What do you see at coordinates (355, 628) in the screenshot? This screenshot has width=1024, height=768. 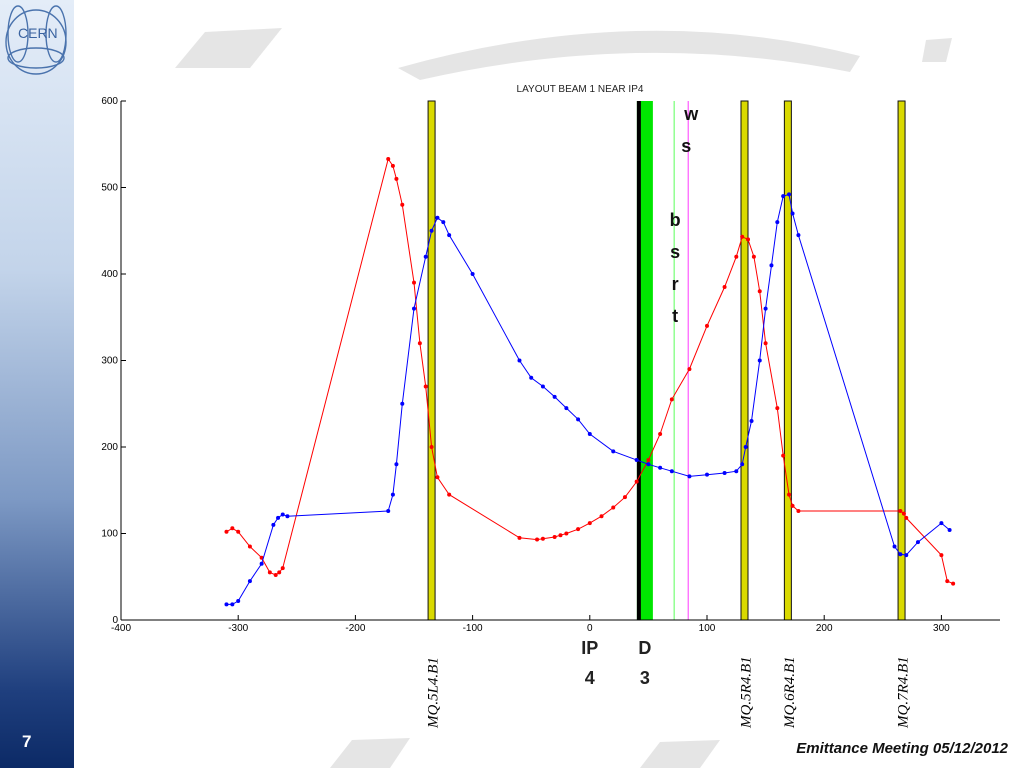 I see `x-tick-label: -200` at bounding box center [355, 628].